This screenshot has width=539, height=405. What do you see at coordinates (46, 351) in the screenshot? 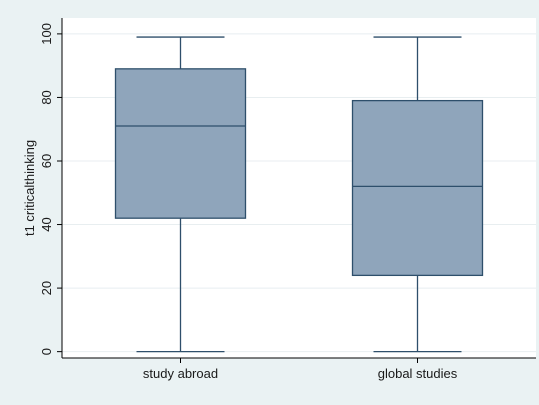
I see `y-tick-label-0: 0` at bounding box center [46, 351].